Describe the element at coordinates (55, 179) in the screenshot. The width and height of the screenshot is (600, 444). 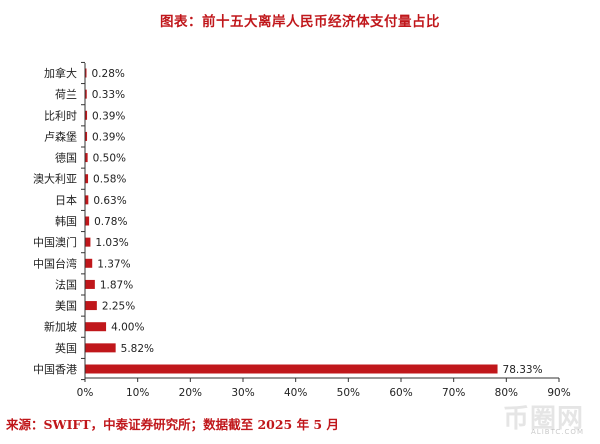
I see `category-label-5: 澳大利亚` at that location.